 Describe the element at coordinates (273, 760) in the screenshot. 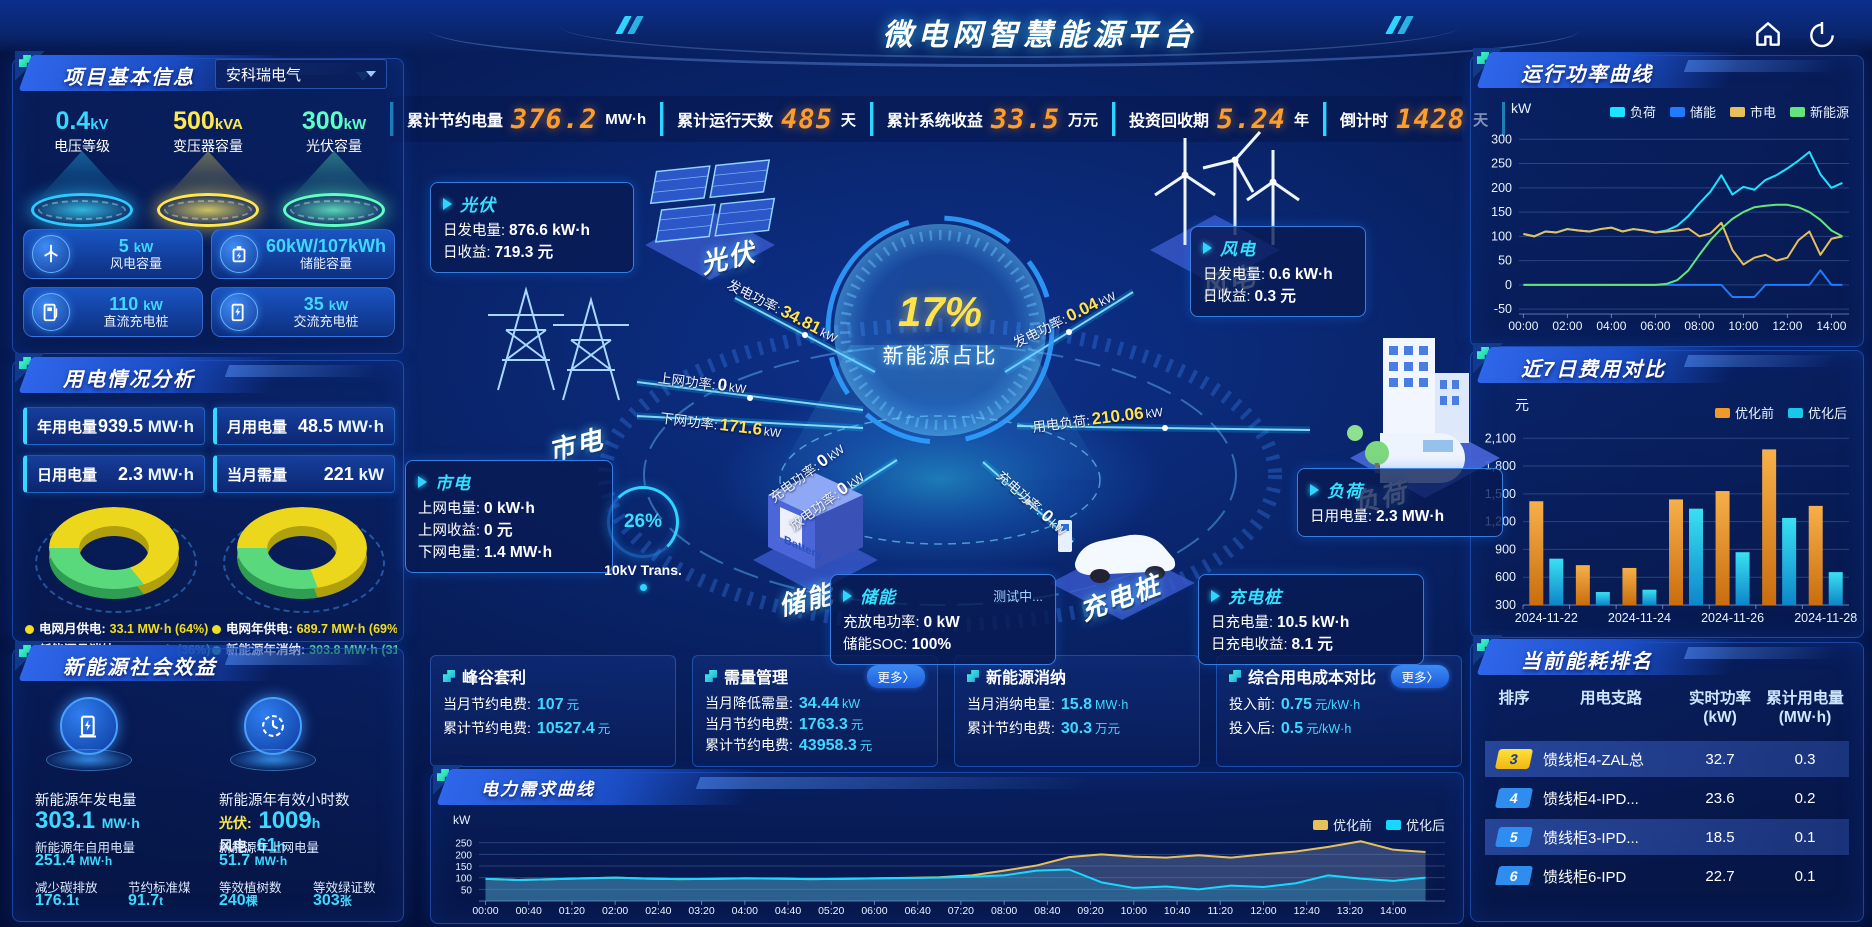

I see `icon-pedestal` at that location.